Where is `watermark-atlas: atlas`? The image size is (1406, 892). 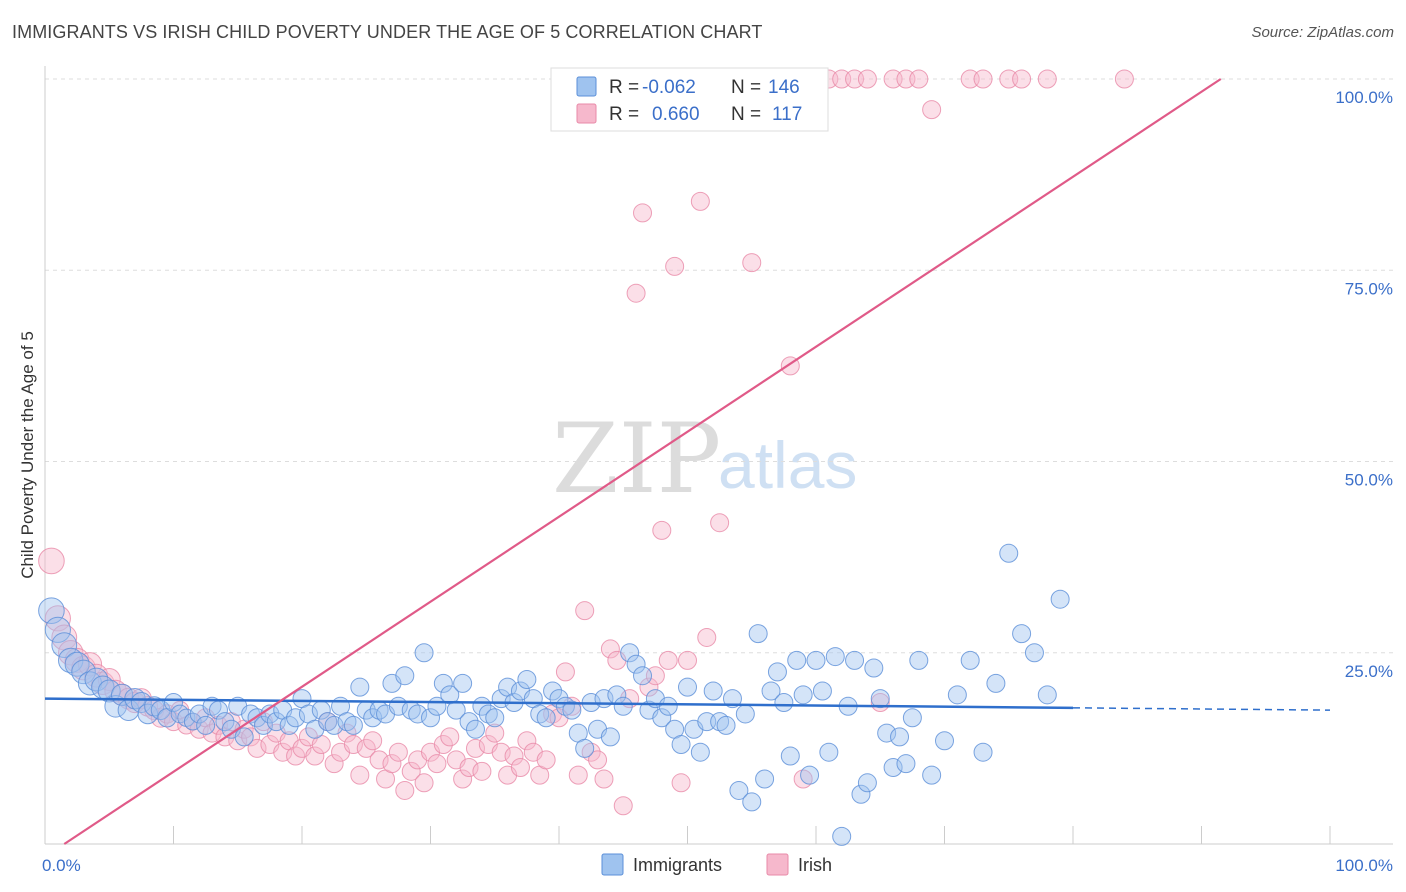
watermark-atlas: atlas is located at coordinates (787, 465).